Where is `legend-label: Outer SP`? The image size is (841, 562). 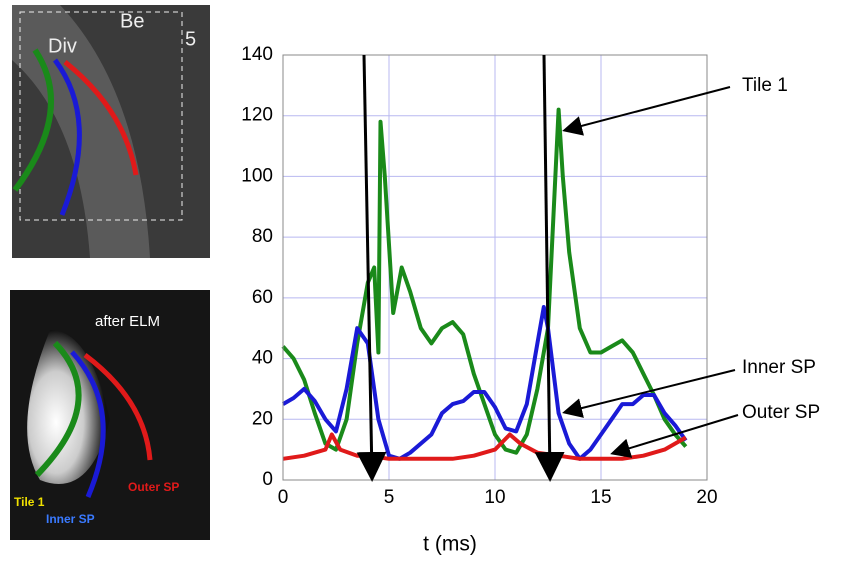 legend-label: Outer SP is located at coordinates (781, 412).